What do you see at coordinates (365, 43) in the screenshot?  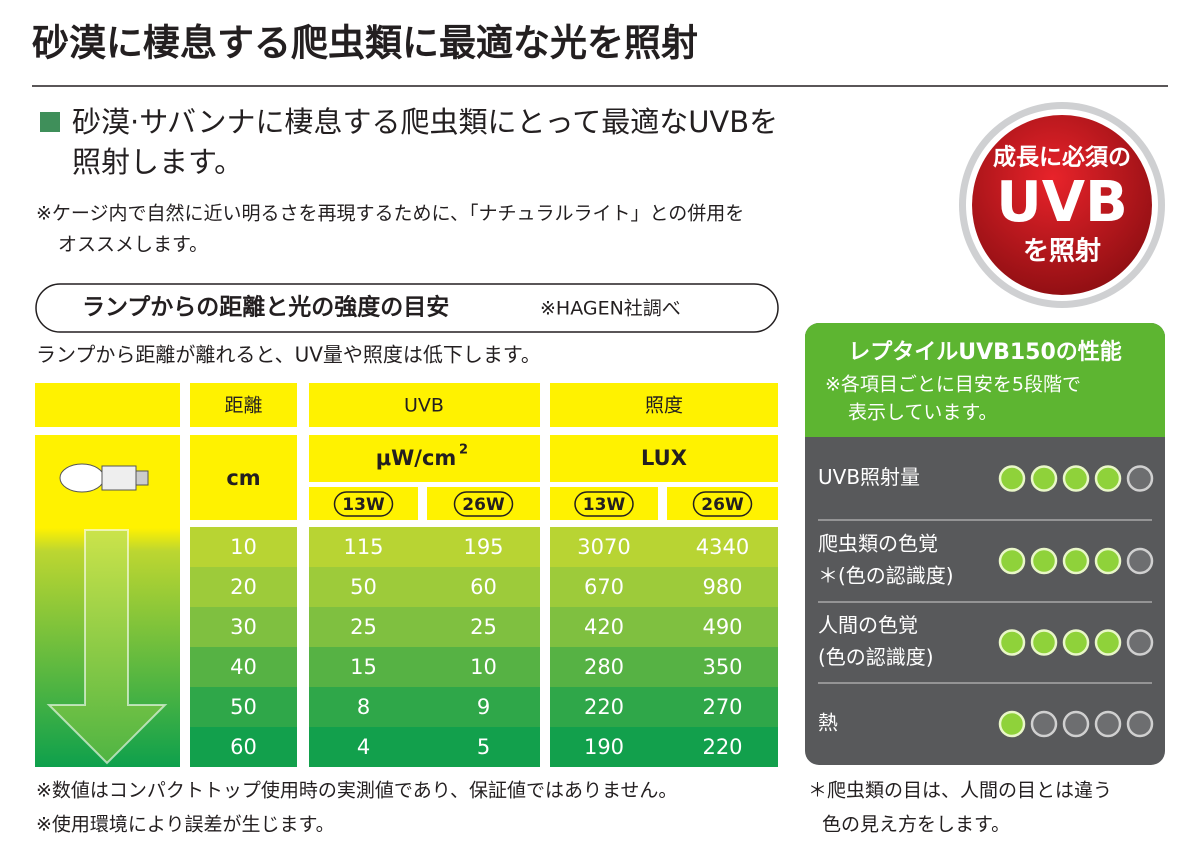 I see `title: 砂漠に棲息する爬虫類に最適な光を照射` at bounding box center [365, 43].